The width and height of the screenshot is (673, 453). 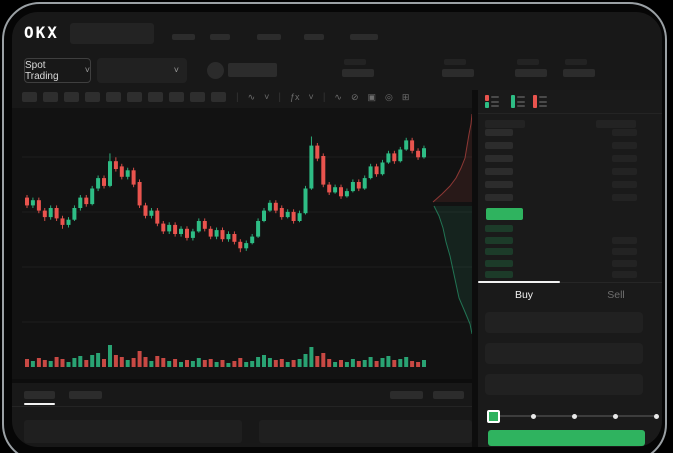 I want to click on depth-chart, so click(x=451, y=224).